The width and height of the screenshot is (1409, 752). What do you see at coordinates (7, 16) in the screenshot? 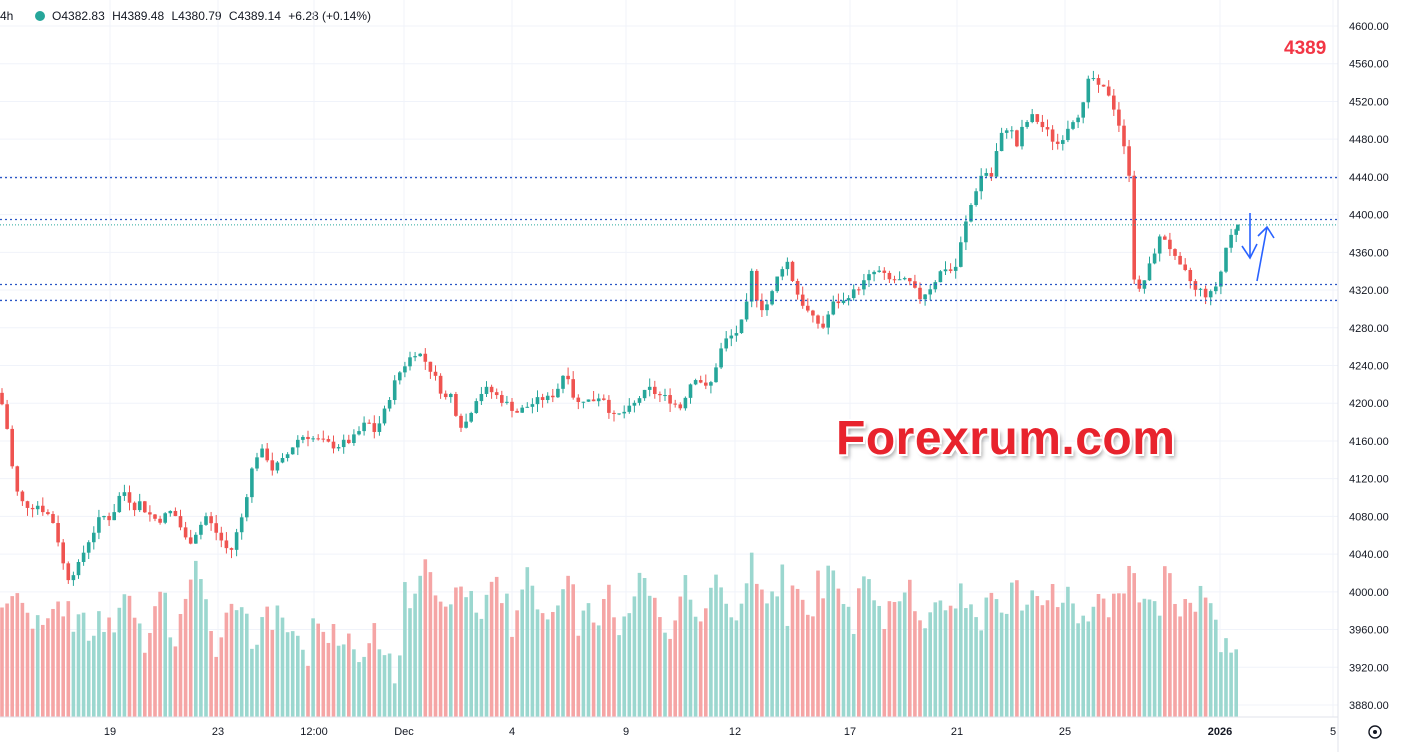
I see `timeframe-label: 4h` at bounding box center [7, 16].